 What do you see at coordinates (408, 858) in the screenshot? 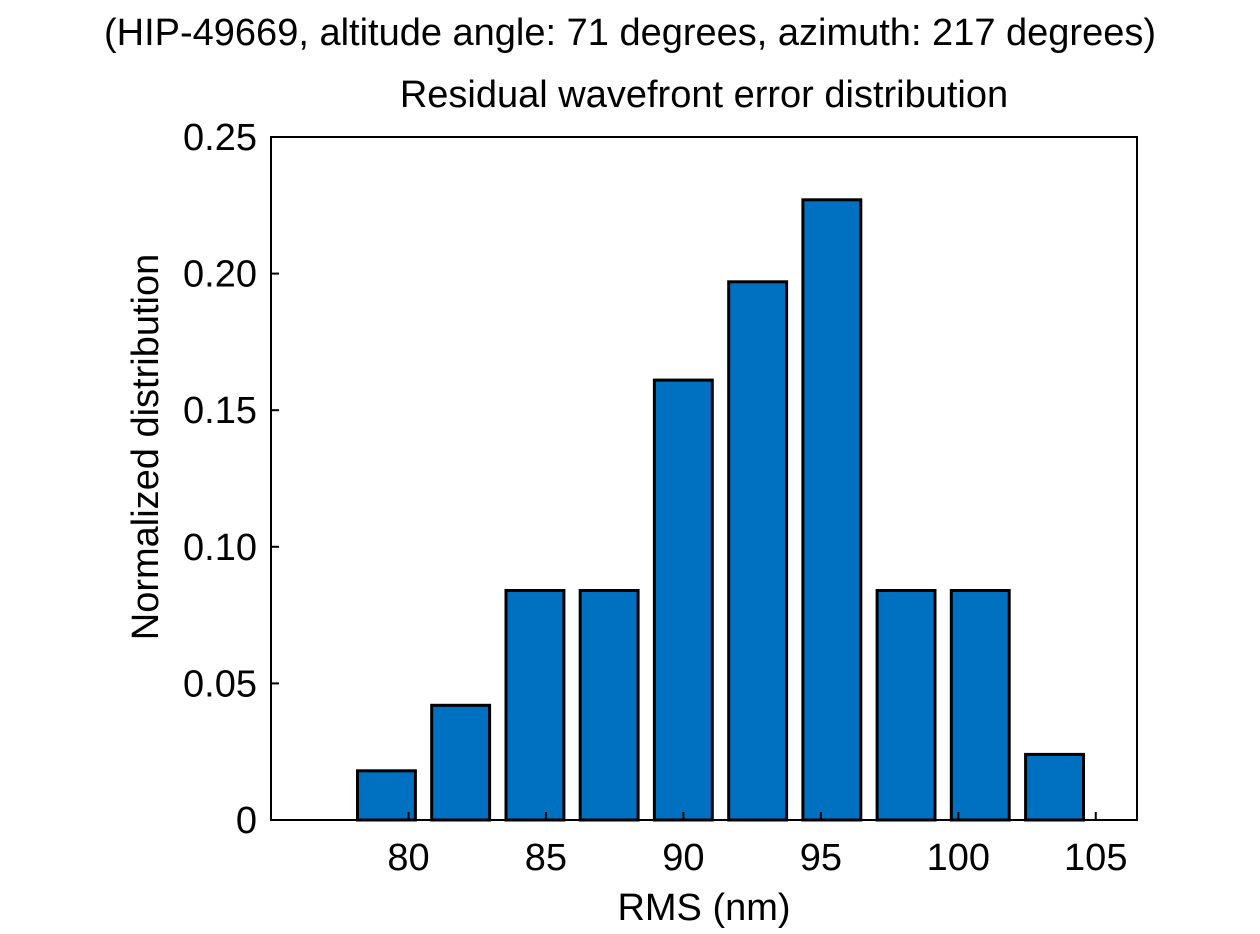
I see `x-tick-label: 80` at bounding box center [408, 858].